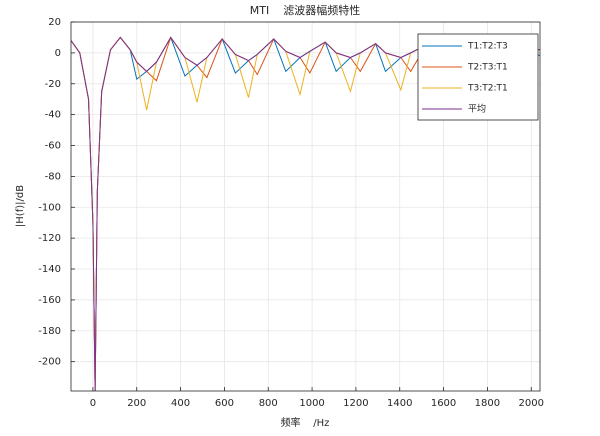  What do you see at coordinates (49, 362) in the screenshot?
I see `y-tick-label: -200` at bounding box center [49, 362].